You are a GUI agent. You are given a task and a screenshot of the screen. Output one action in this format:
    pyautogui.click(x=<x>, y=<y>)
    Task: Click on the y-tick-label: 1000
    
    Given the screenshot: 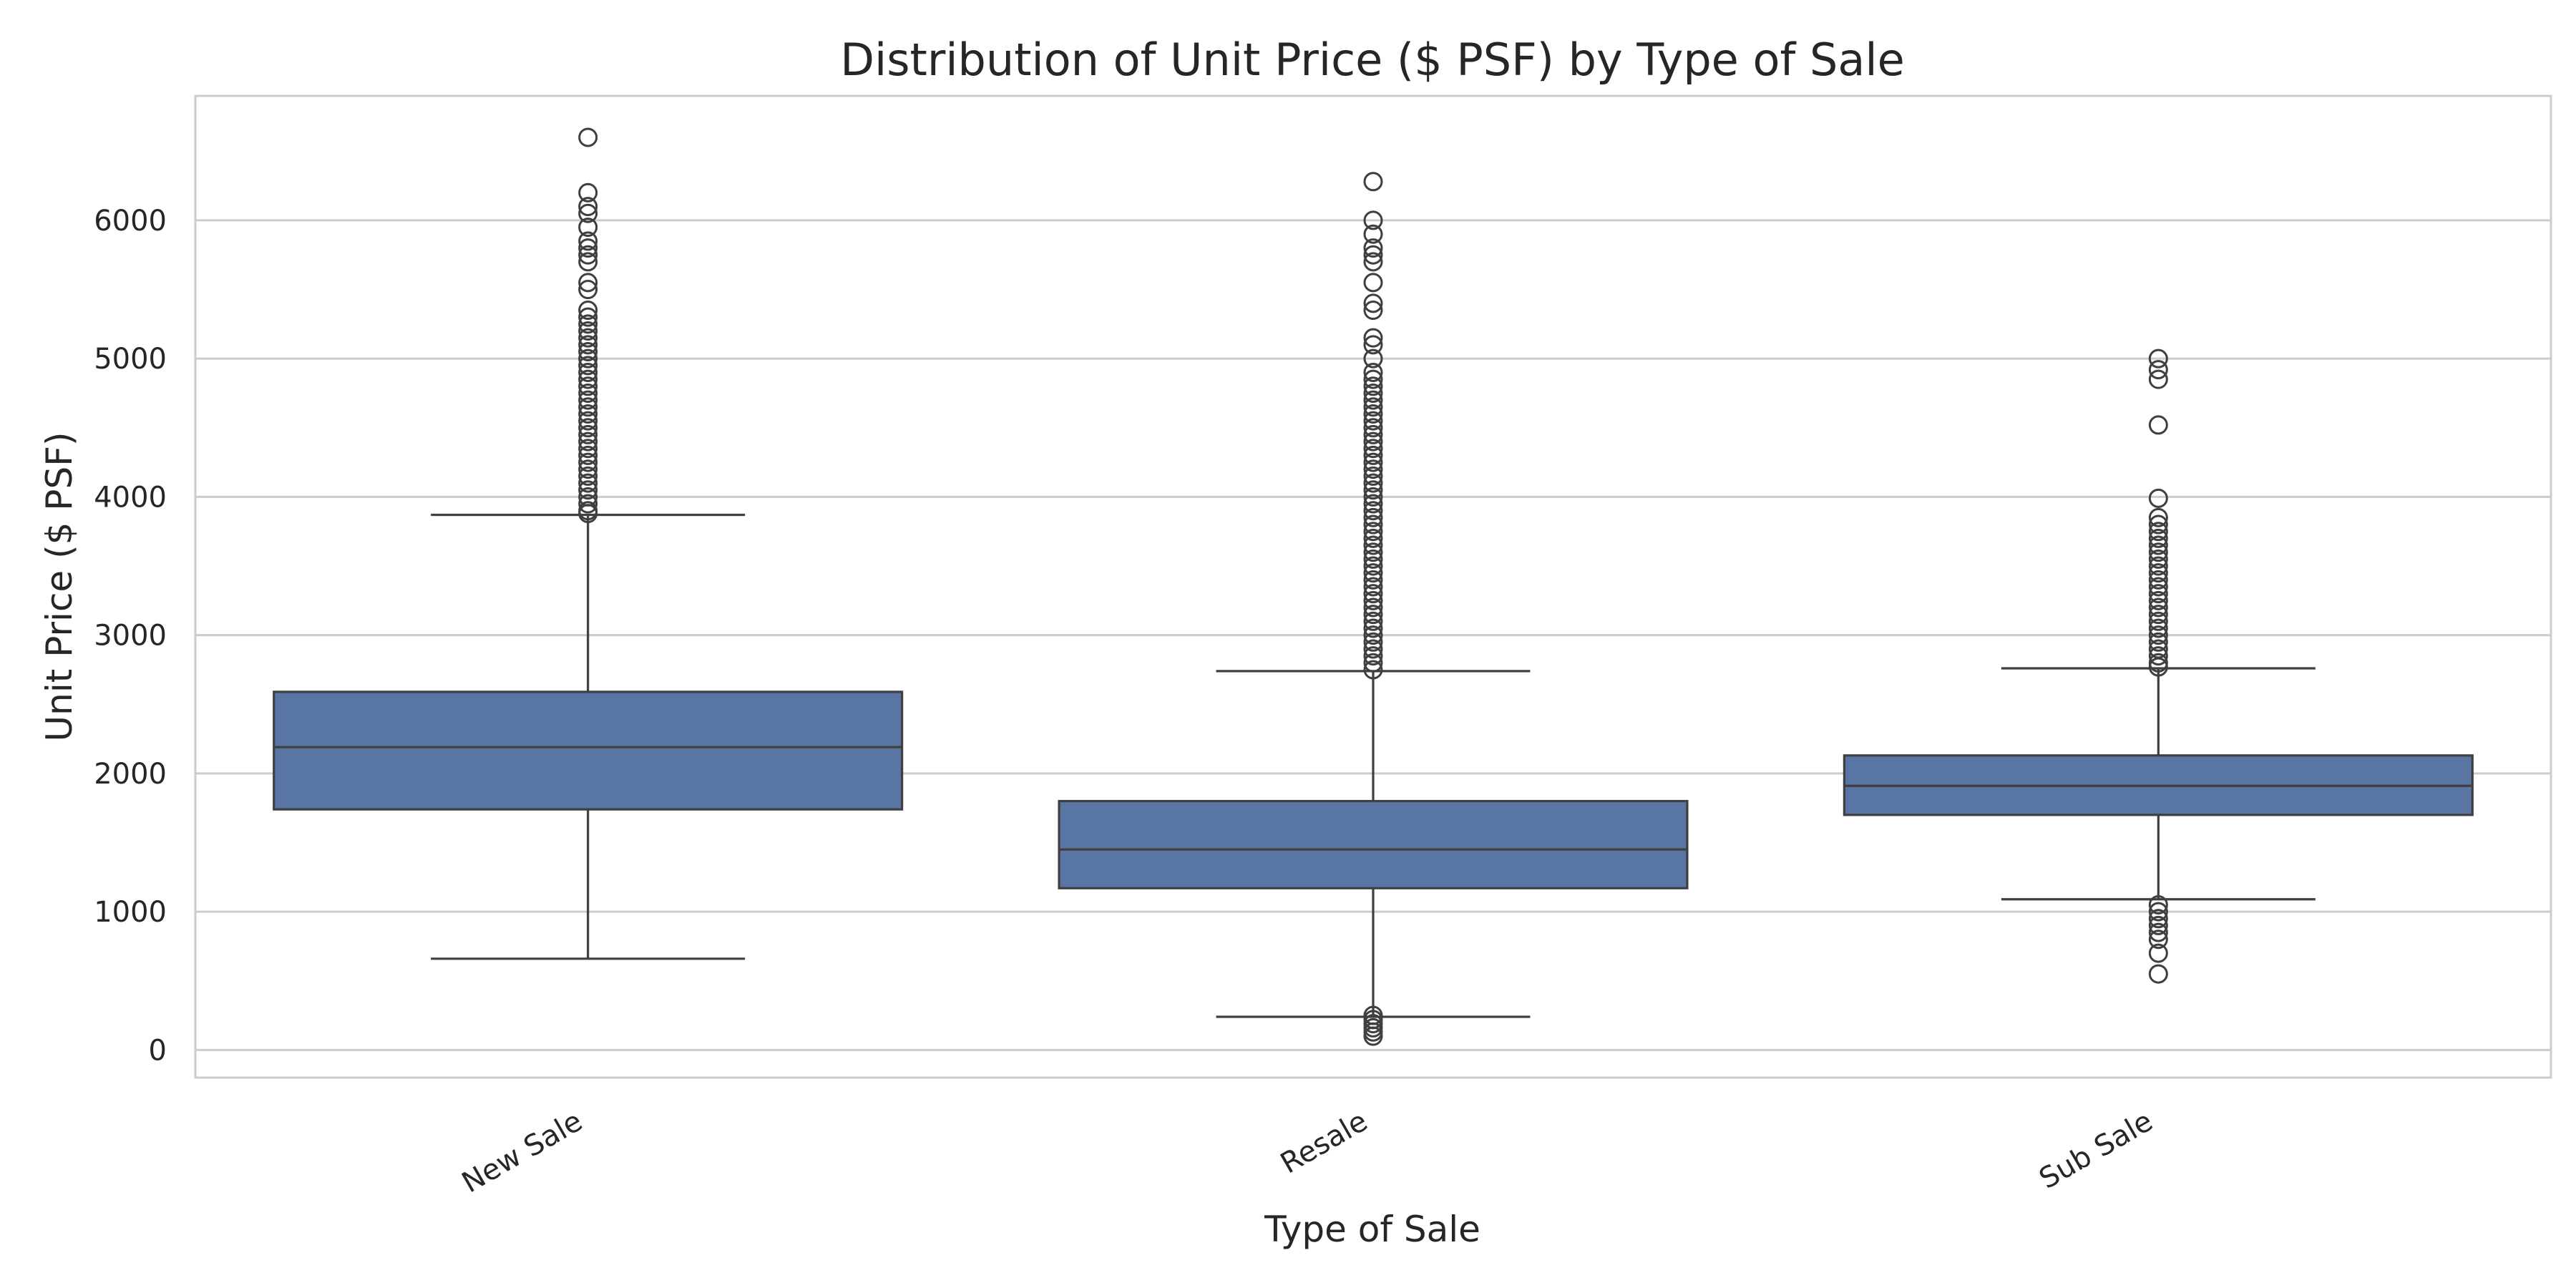 What is the action you would take?
    pyautogui.click(x=130, y=912)
    